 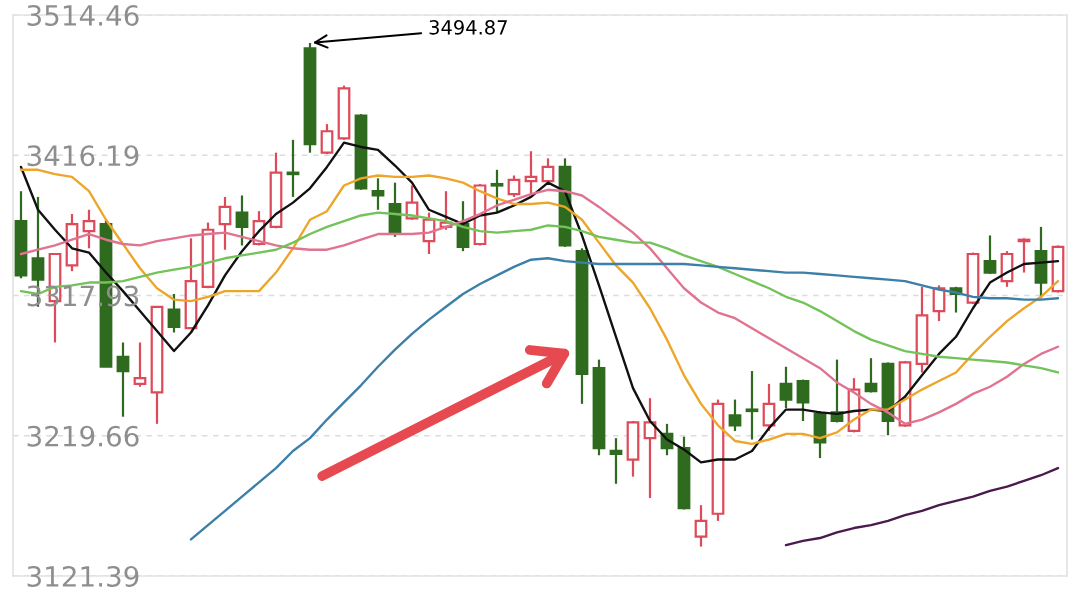 I want to click on y-tick-label: 3219.66, so click(x=83, y=436).